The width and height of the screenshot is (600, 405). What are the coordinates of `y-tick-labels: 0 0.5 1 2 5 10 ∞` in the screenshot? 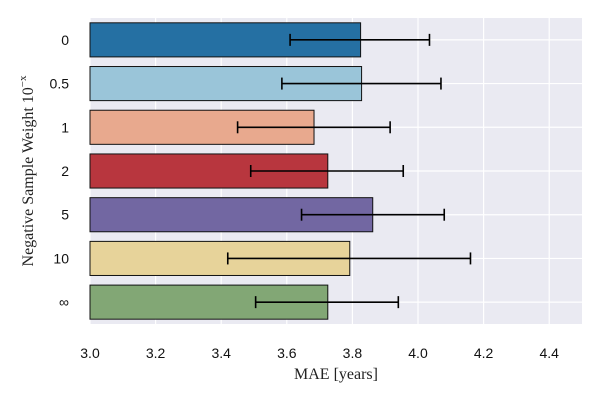 It's located at (60, 171).